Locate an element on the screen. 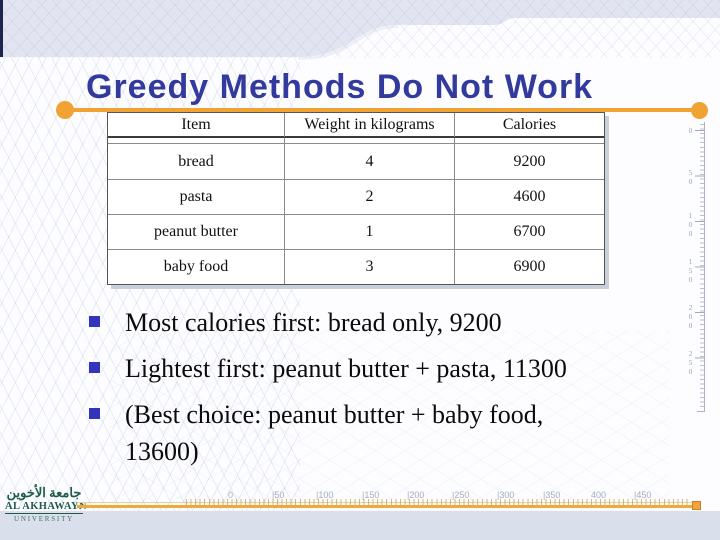  table-row: bread 4 9200 is located at coordinates (356, 161).